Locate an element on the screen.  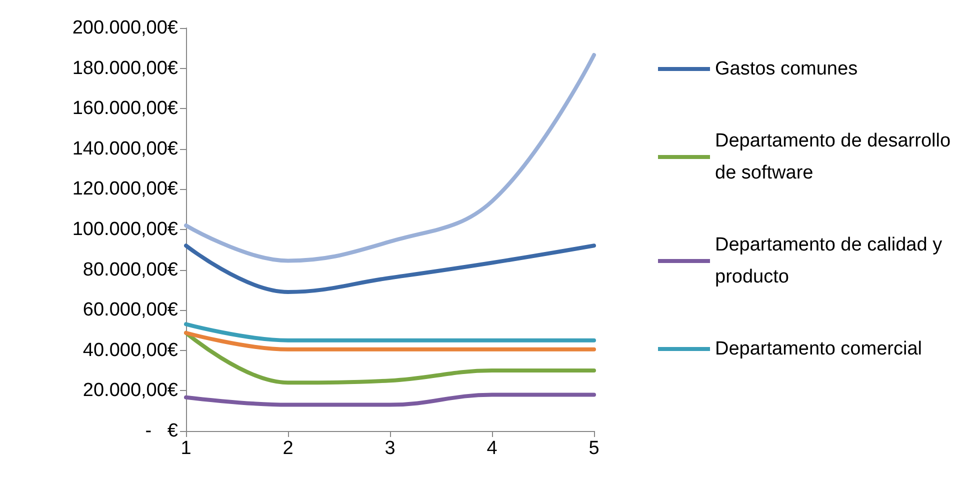
x-tick-label: 1 is located at coordinates (186, 448).